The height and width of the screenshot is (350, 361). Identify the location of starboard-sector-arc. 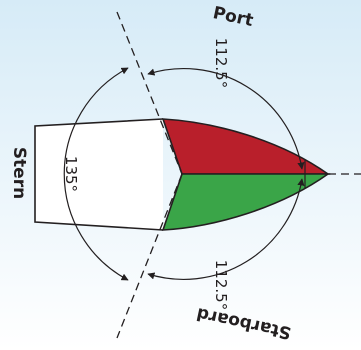
(226, 229).